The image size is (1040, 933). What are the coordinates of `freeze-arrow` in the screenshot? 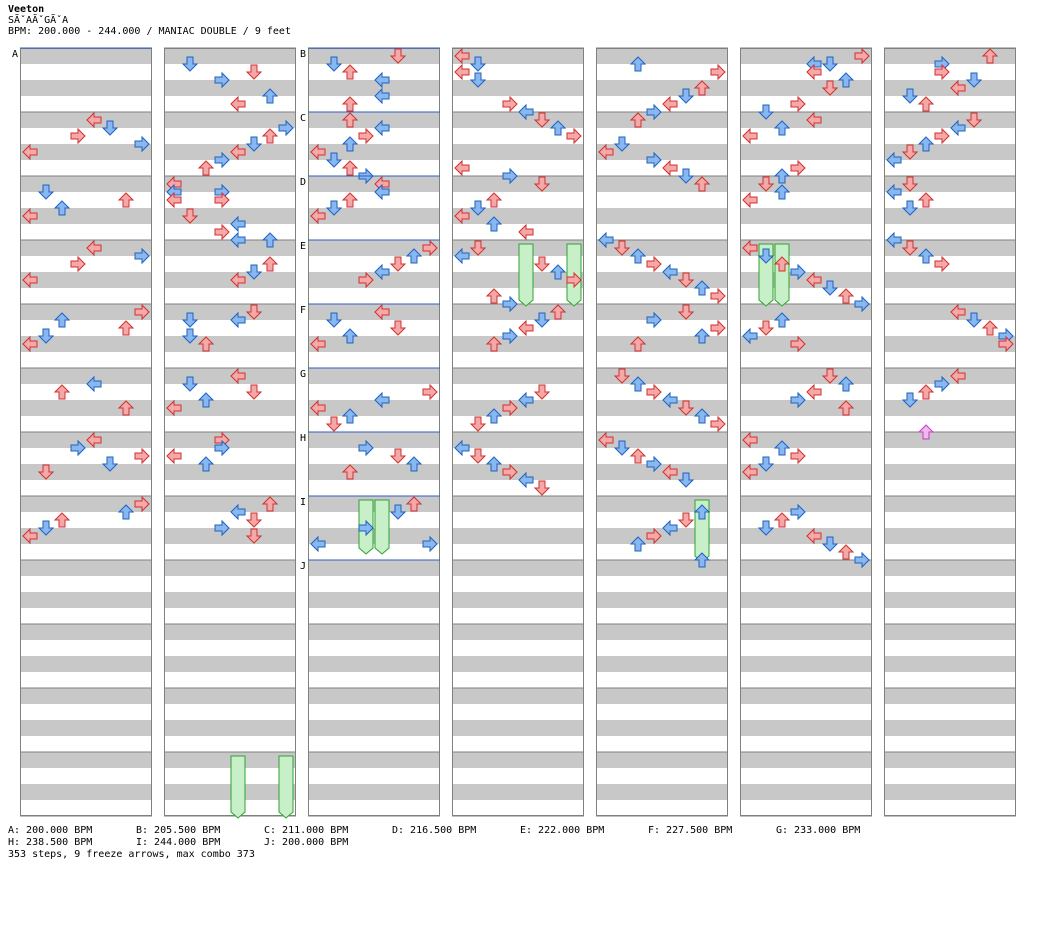 It's located at (382, 527).